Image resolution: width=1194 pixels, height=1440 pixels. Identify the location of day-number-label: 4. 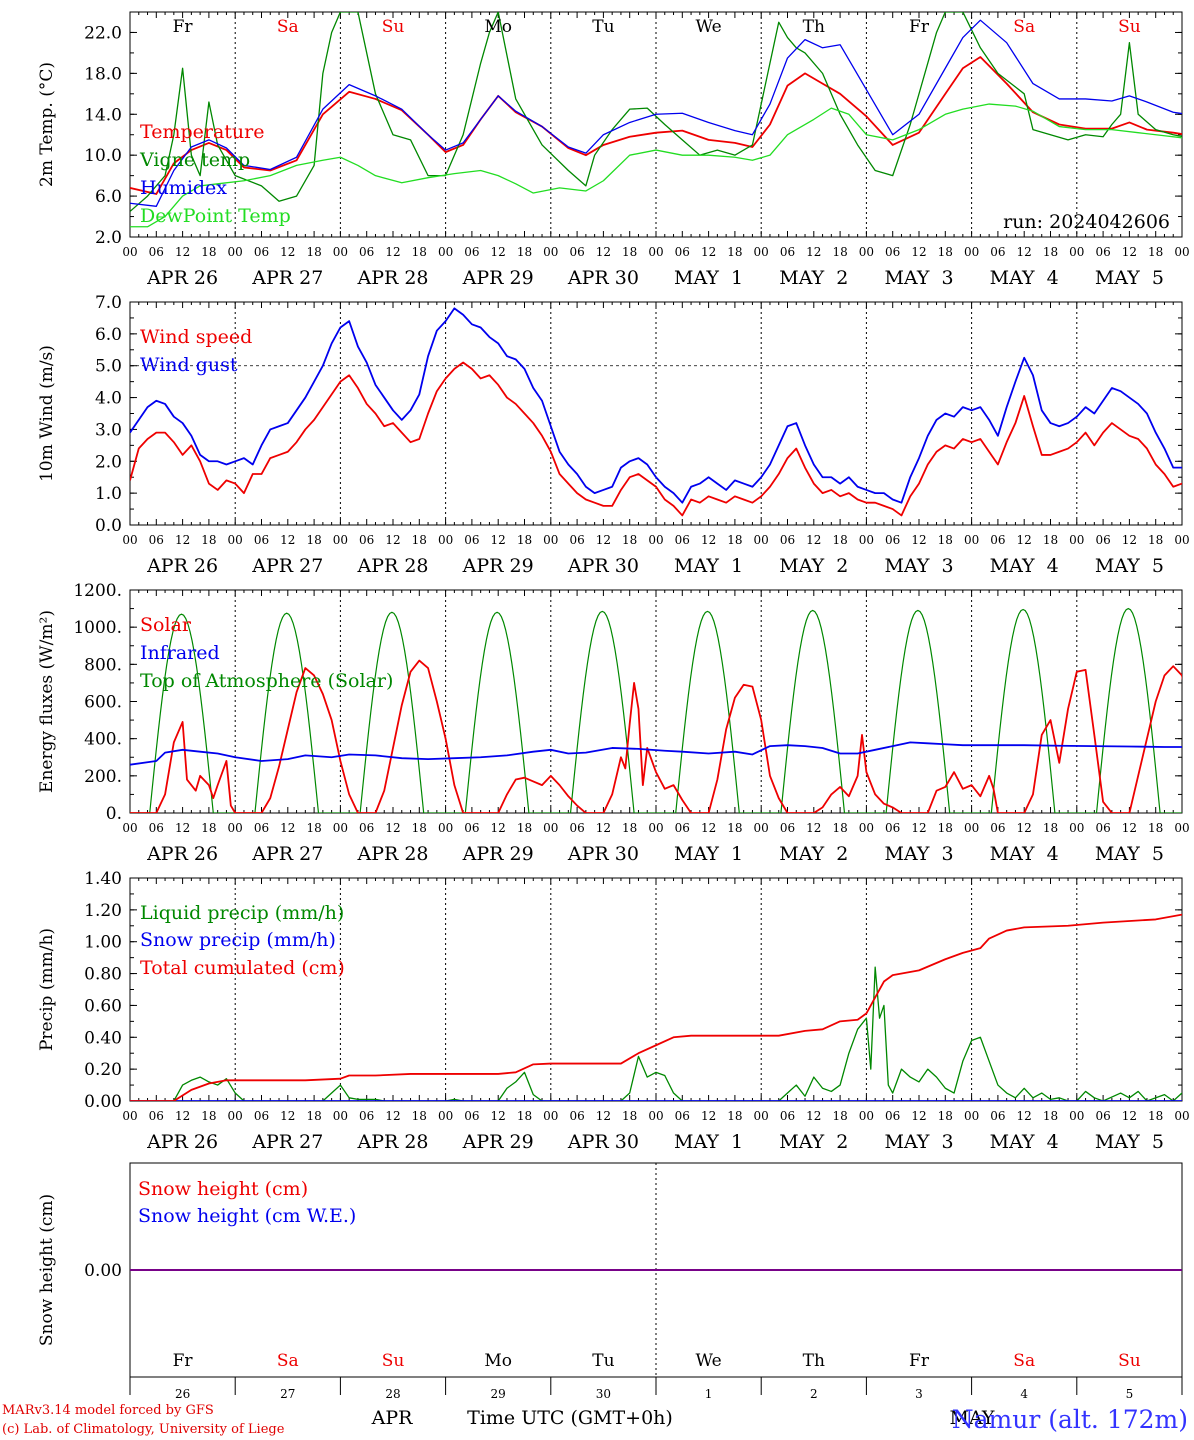
(1024, 1394).